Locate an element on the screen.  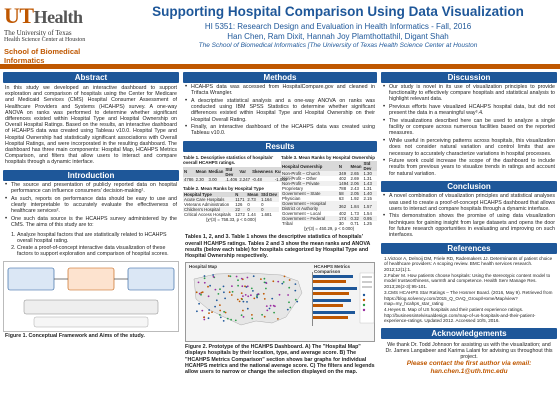
table-header-cell: Std Dev is located at coordinates (269, 194).